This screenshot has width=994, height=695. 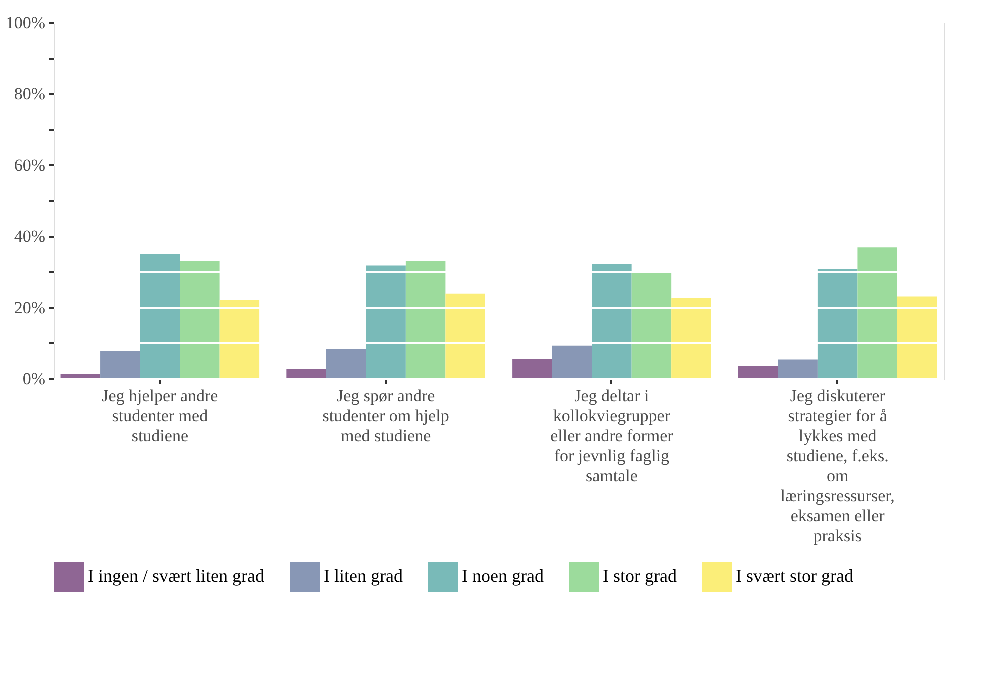 I want to click on y-tick-label: 0%, so click(x=34, y=379).